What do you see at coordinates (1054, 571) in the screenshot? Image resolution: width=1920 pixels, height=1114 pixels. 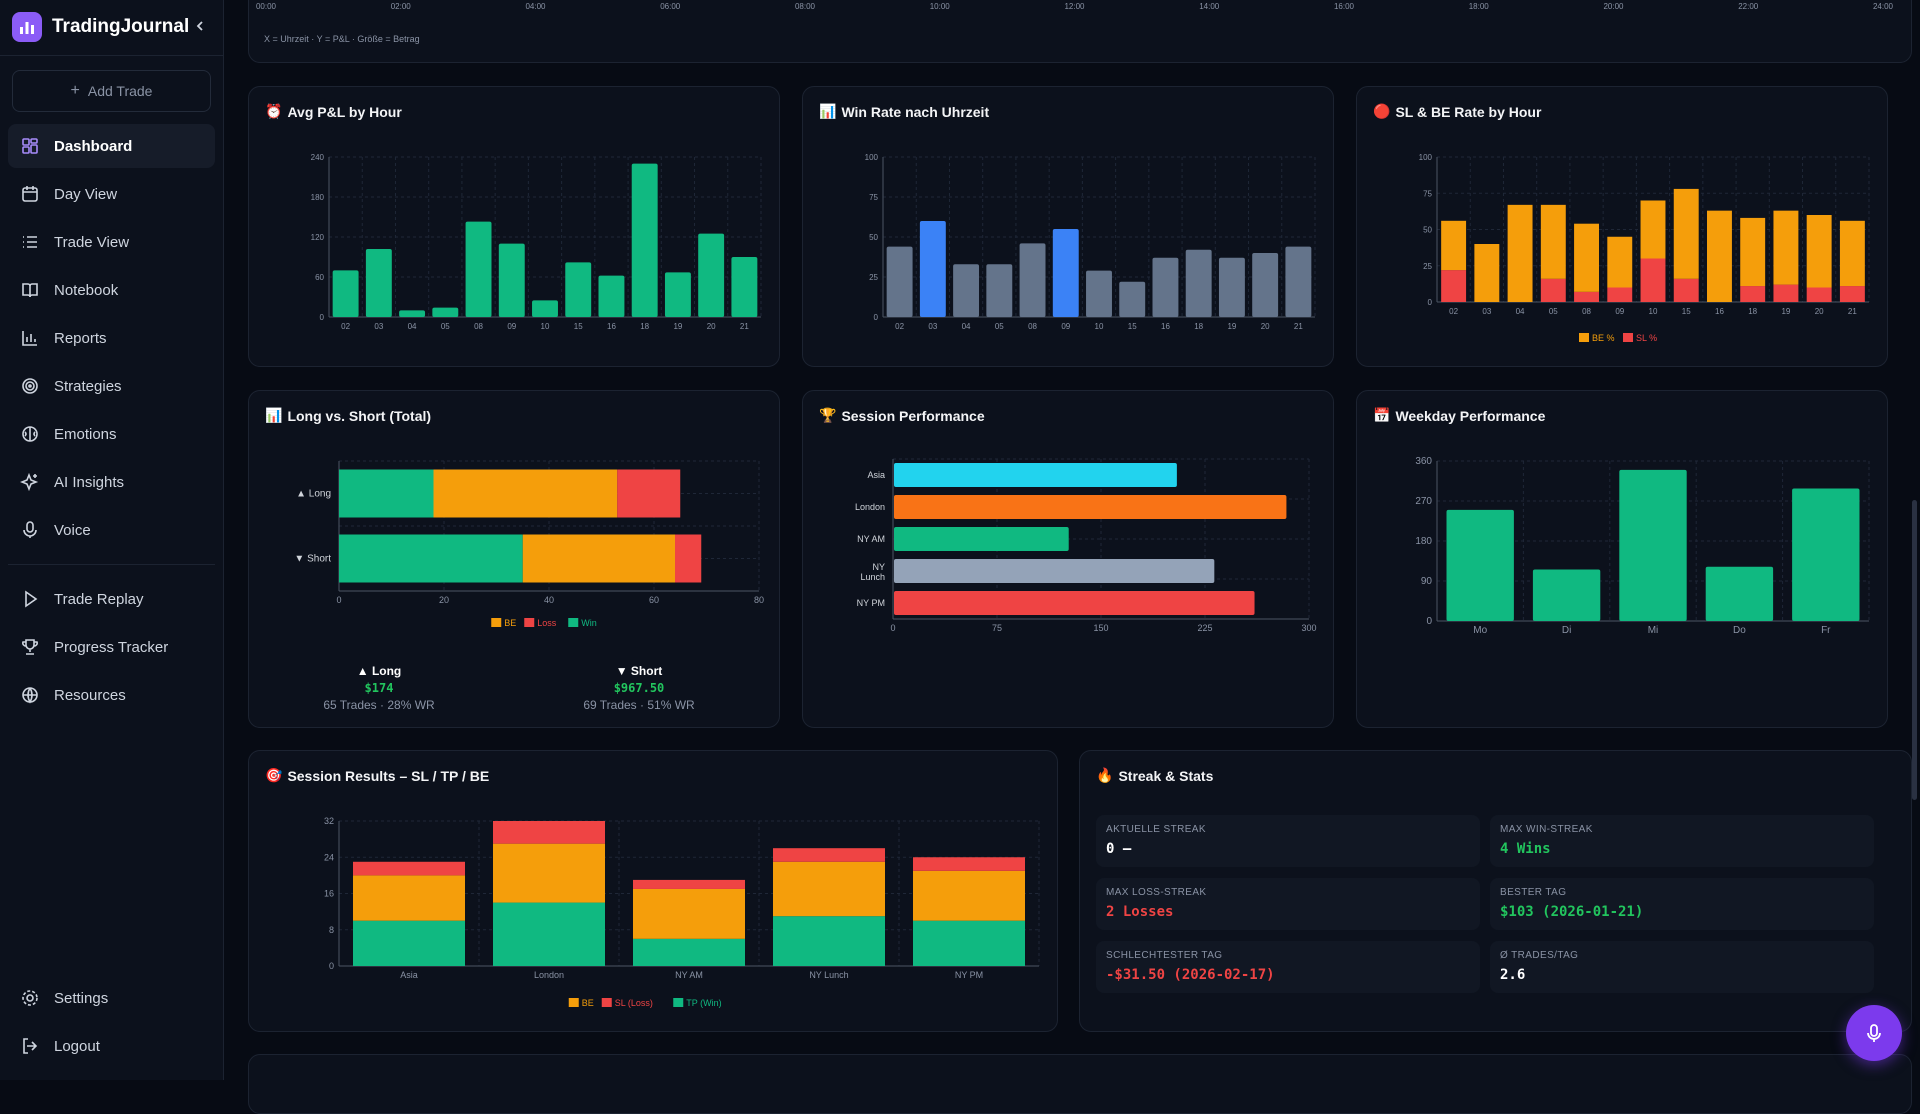 I see `bar-ny-lunch` at bounding box center [1054, 571].